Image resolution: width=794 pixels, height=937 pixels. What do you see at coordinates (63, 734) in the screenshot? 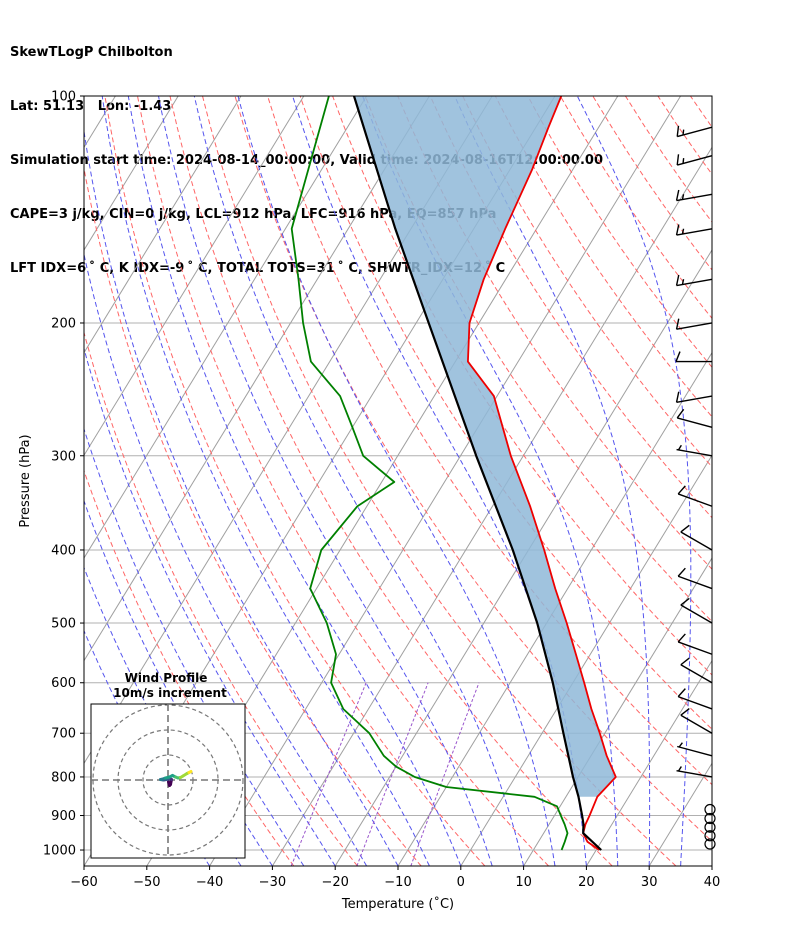
I see `y-tick-label: 700` at bounding box center [63, 734].